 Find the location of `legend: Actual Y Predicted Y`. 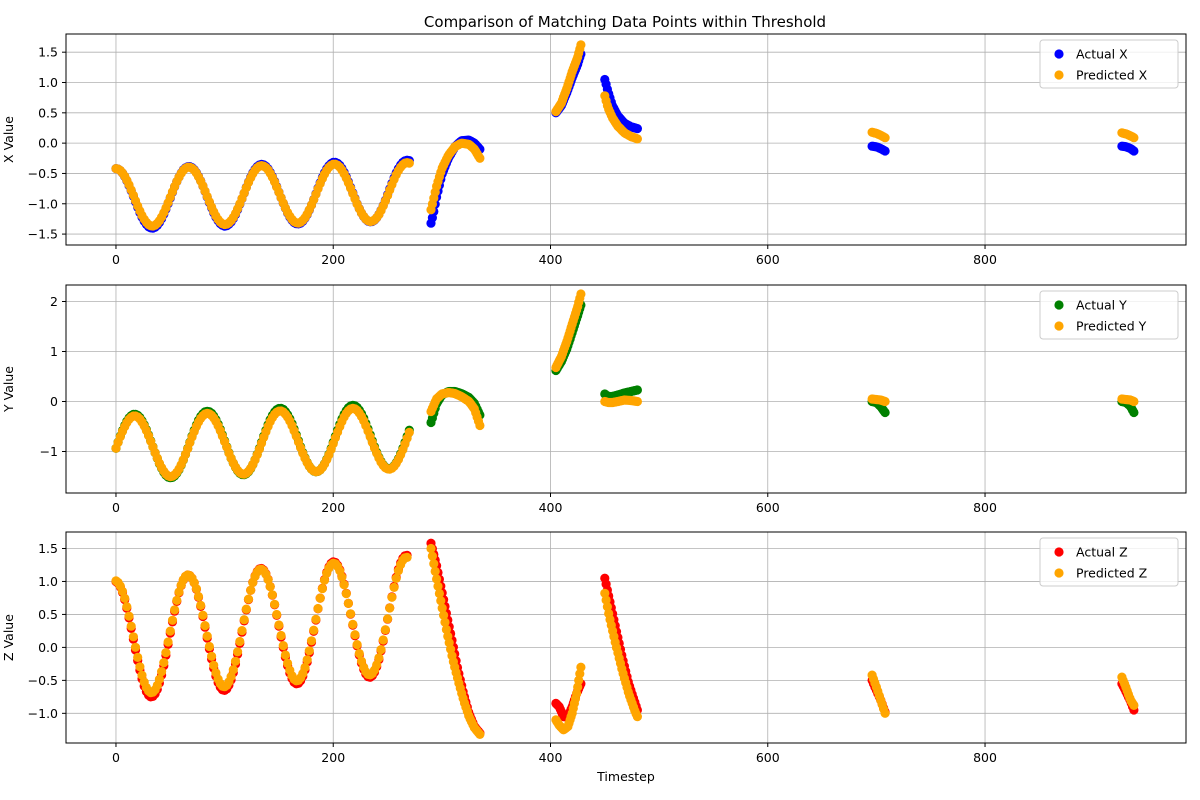

legend: Actual Y Predicted Y is located at coordinates (1109, 315).